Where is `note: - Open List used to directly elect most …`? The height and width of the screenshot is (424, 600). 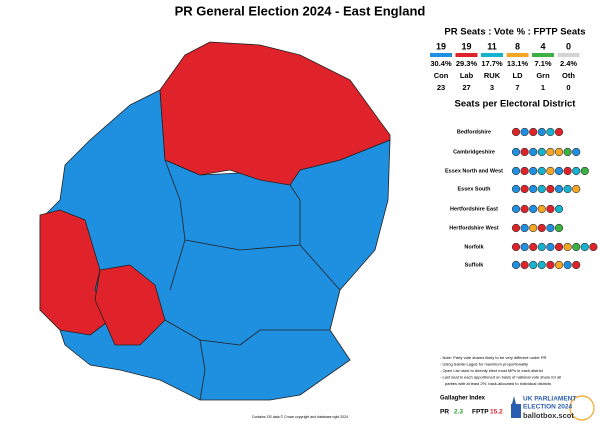 note: - Open List used to directly elect most … is located at coordinates (492, 370).